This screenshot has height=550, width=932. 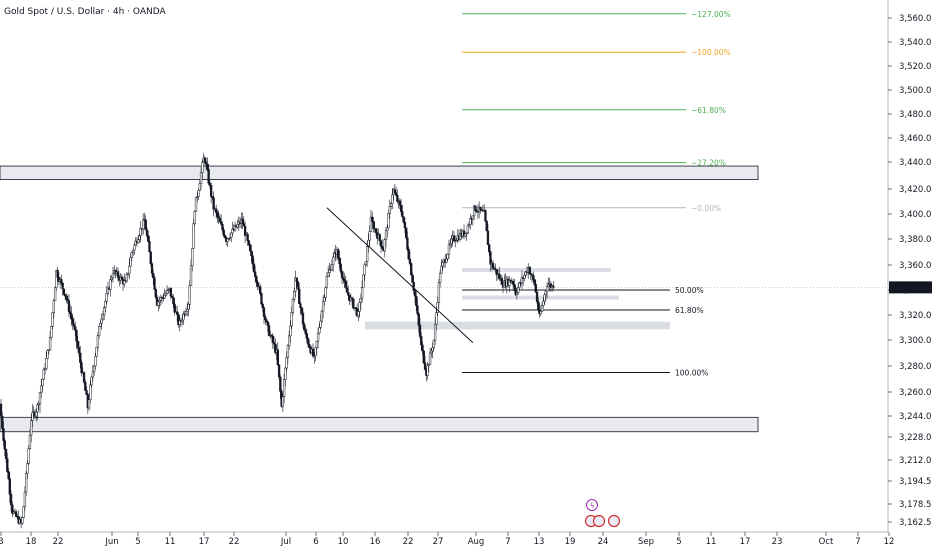 I want to click on y-tick-label: 3,178.500, so click(x=915, y=505).